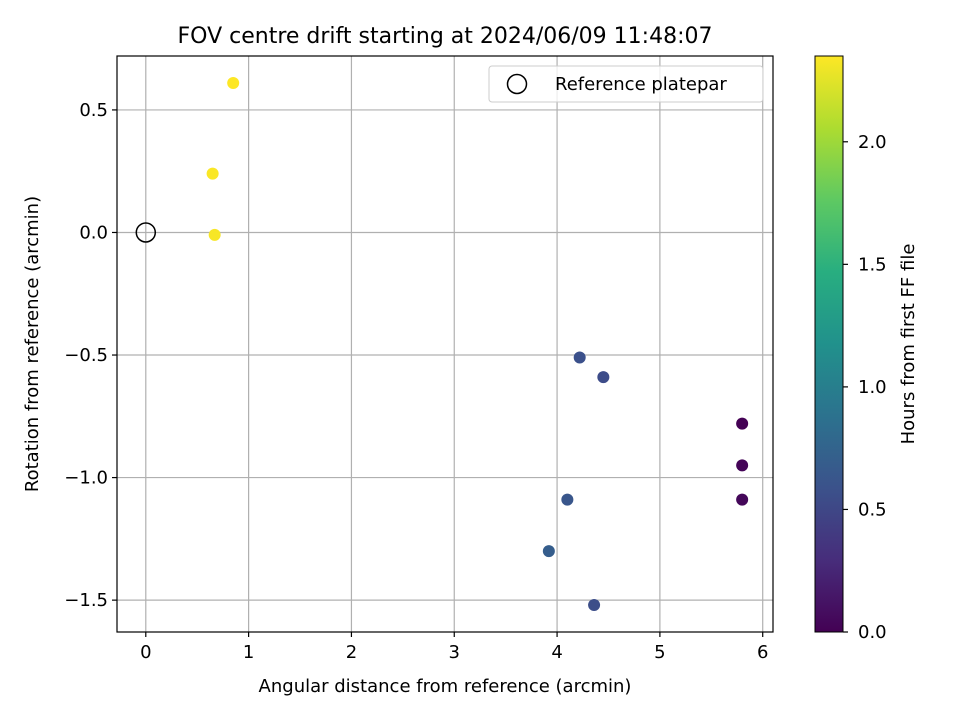 The image size is (960, 720). What do you see at coordinates (872, 509) in the screenshot?
I see `colorbar-tick-label: 0.5` at bounding box center [872, 509].